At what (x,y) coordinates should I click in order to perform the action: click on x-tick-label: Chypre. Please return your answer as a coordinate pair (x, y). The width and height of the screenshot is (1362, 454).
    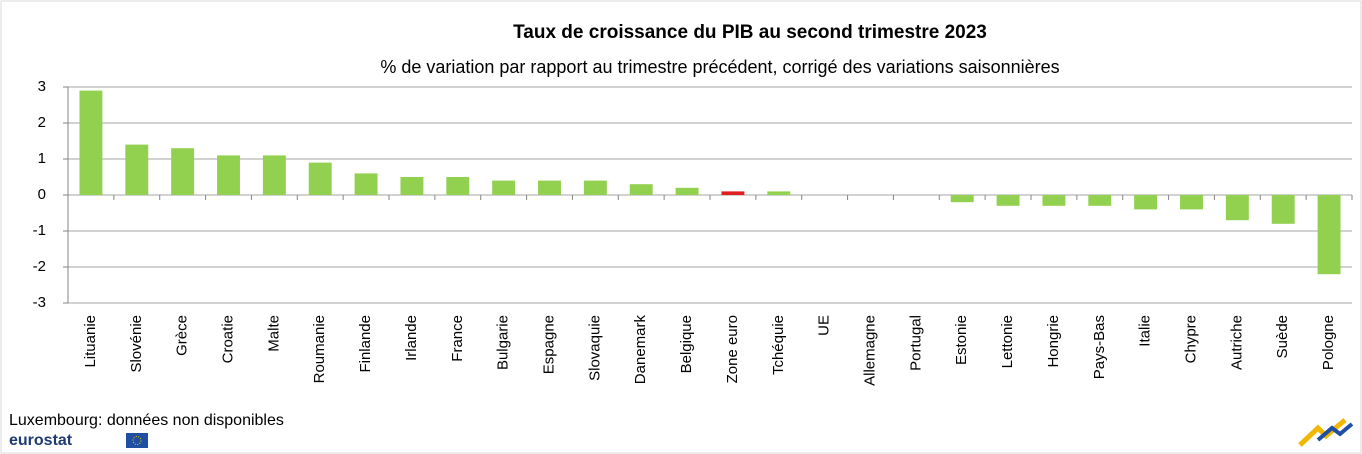
    Looking at the image, I should click on (1190, 339).